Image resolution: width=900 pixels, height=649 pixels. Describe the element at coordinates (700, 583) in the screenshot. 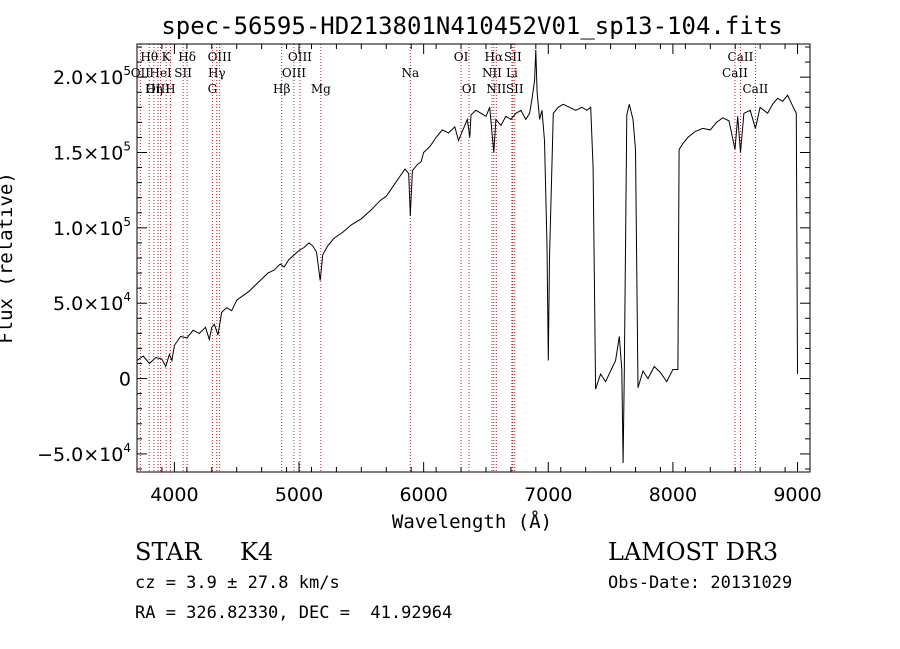

I see `obs-date: Obs-Date: 20131029` at that location.